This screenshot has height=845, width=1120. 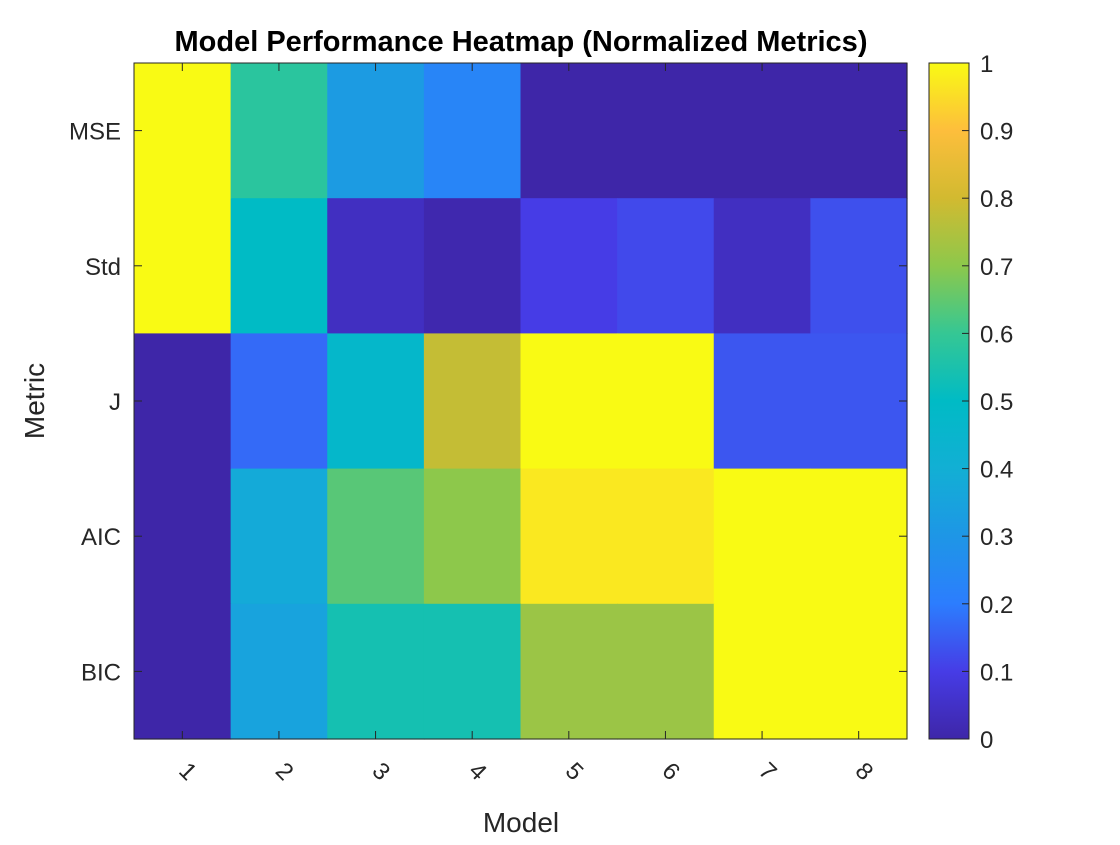 What do you see at coordinates (996, 402) in the screenshot?
I see `colorbar-tick-label: 0.5` at bounding box center [996, 402].